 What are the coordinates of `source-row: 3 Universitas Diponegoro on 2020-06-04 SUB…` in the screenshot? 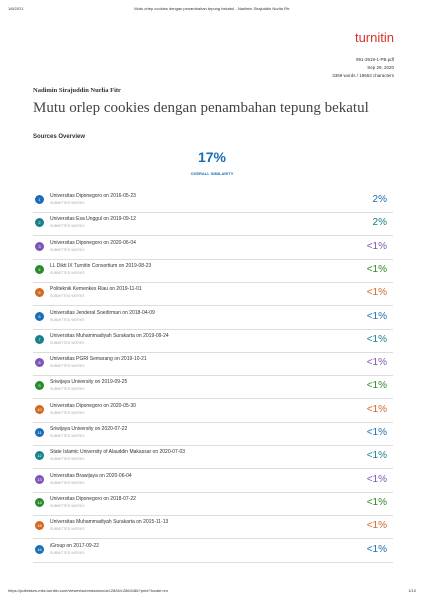 It's located at (213, 248).